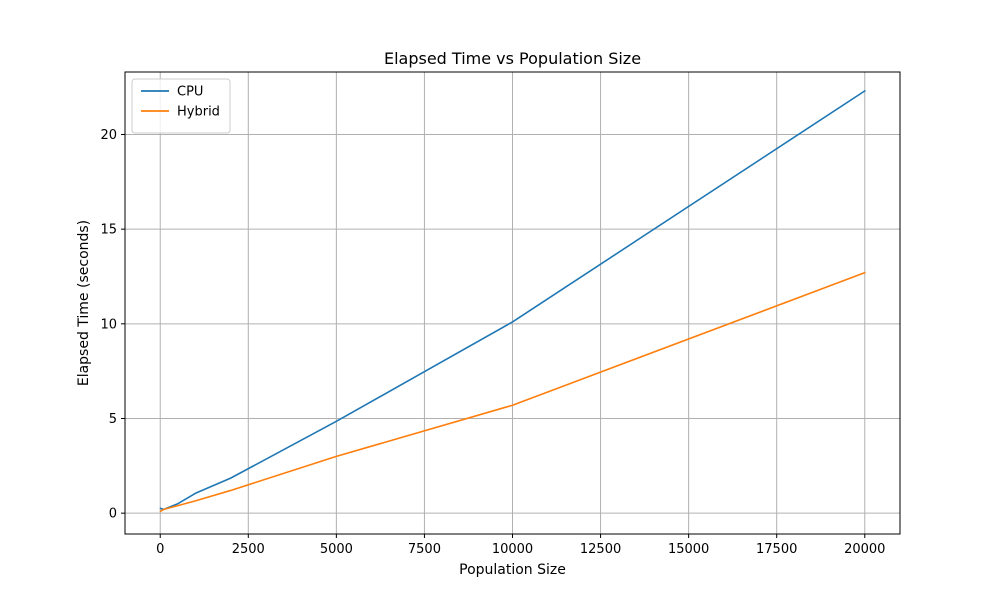  I want to click on y-tick-label: 20, so click(108, 135).